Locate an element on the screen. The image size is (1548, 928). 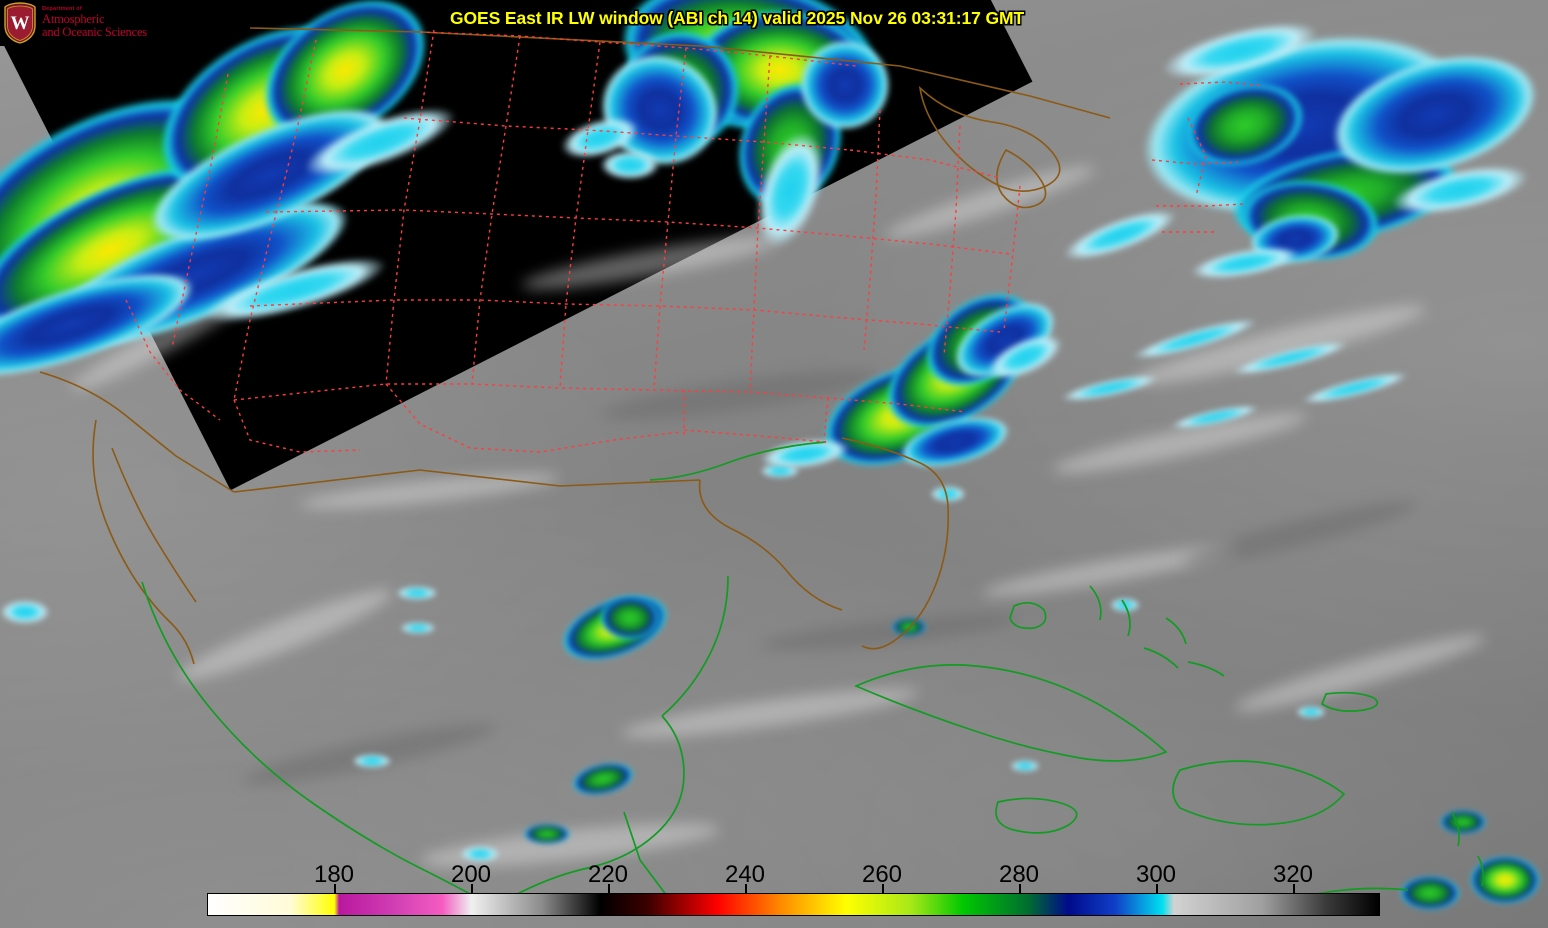
colorbar-tick-label: 220 is located at coordinates (608, 874).